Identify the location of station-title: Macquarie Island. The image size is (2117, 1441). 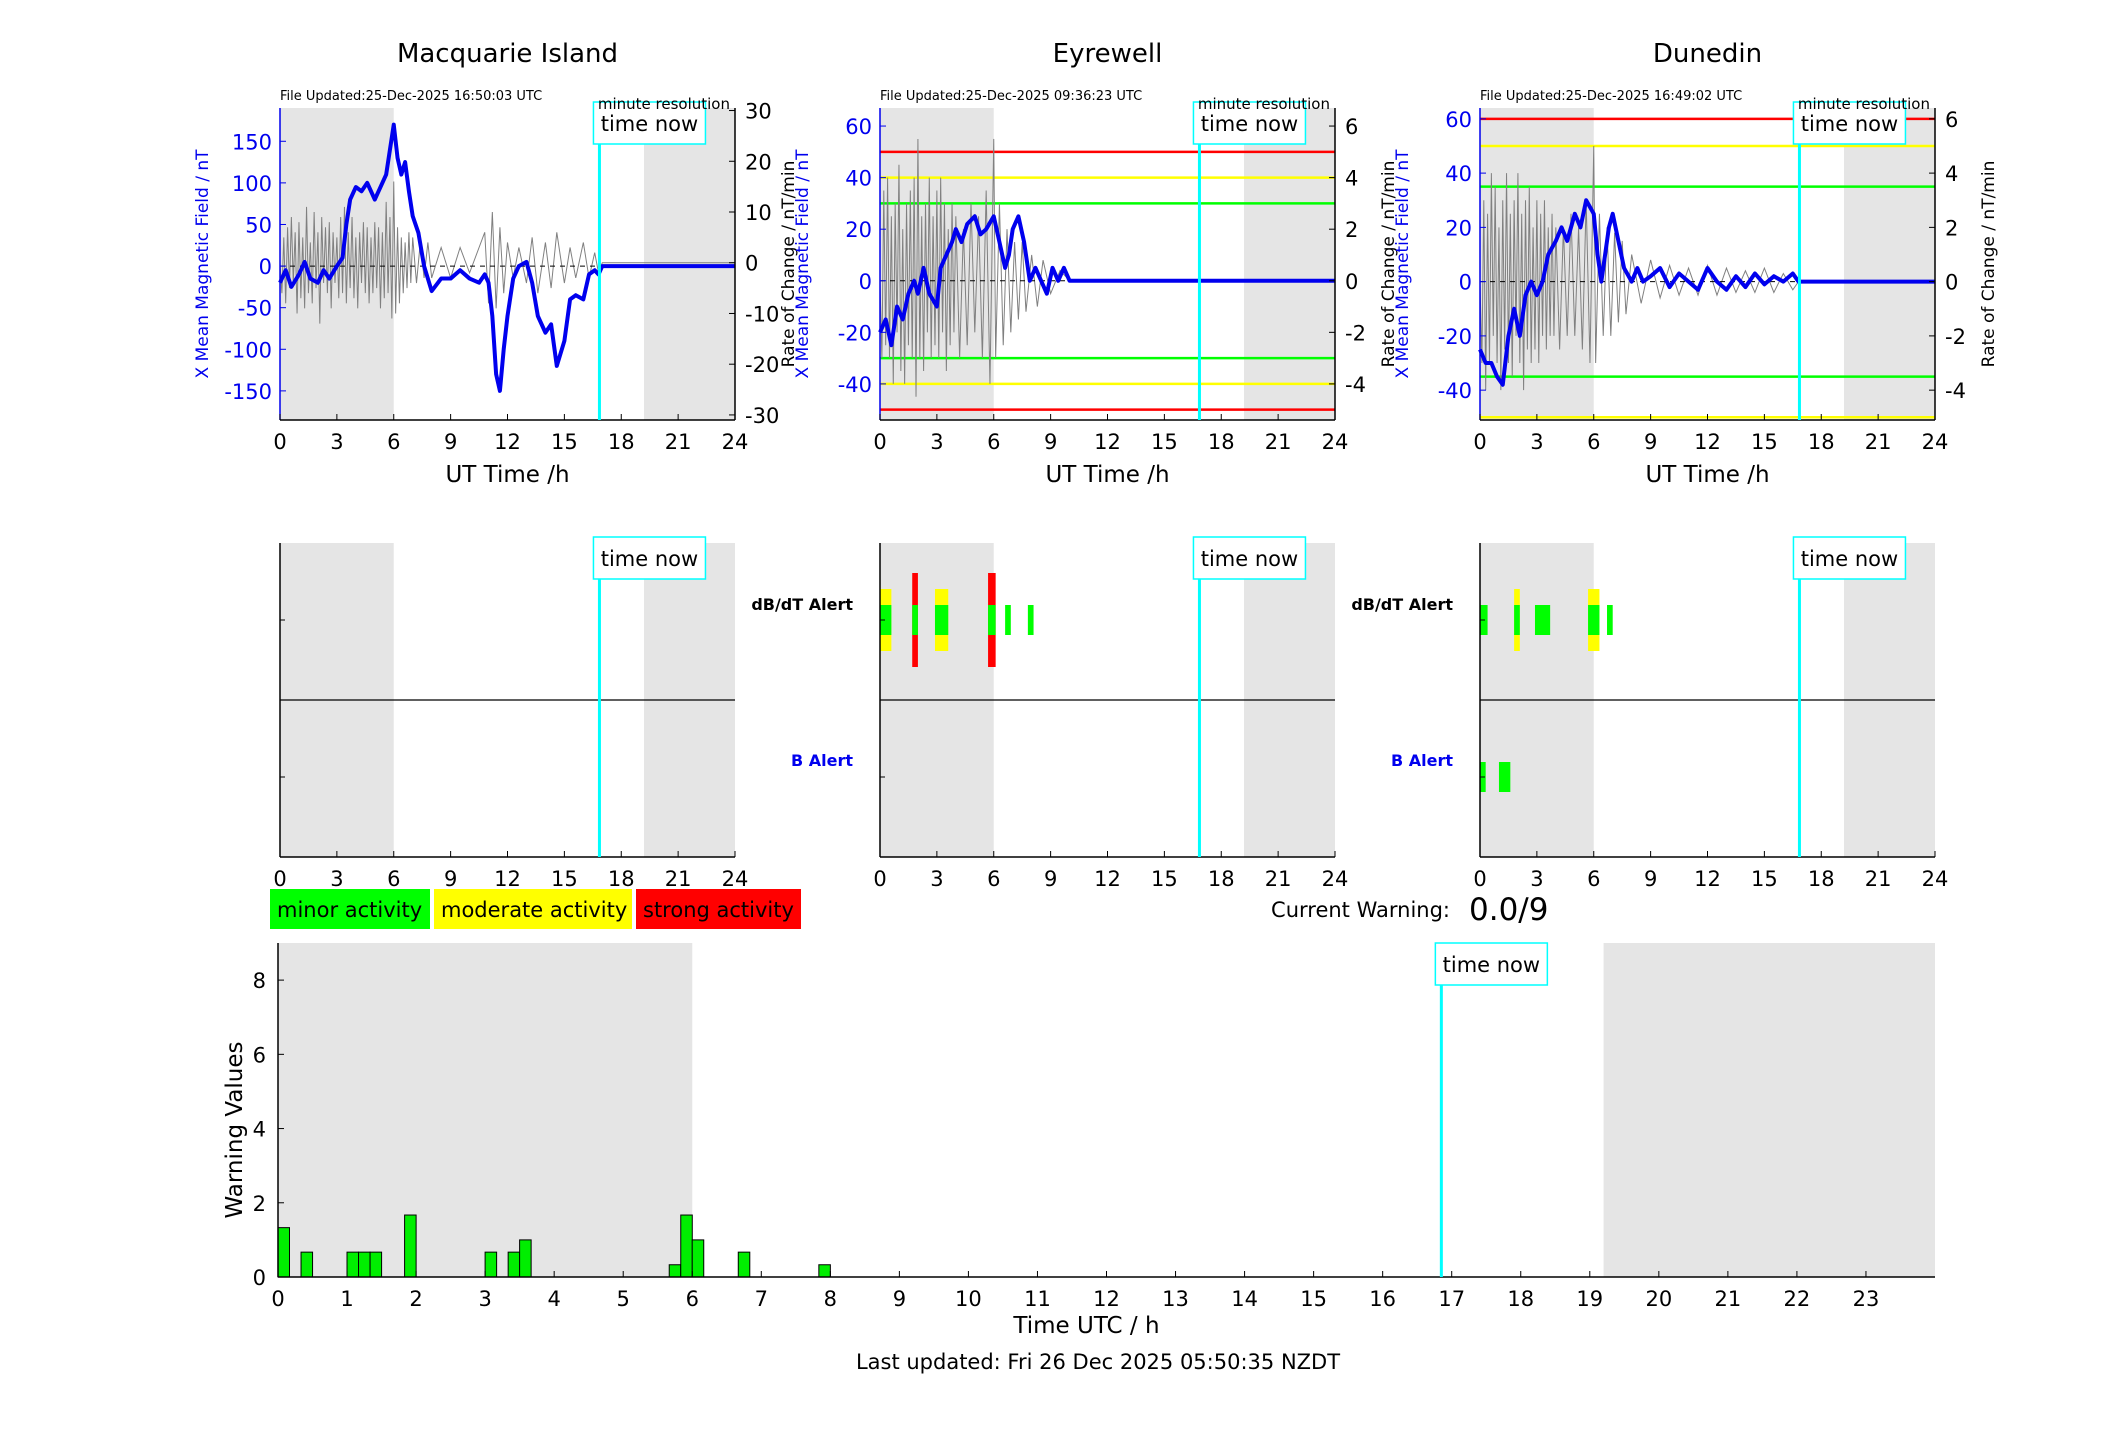
(507, 54).